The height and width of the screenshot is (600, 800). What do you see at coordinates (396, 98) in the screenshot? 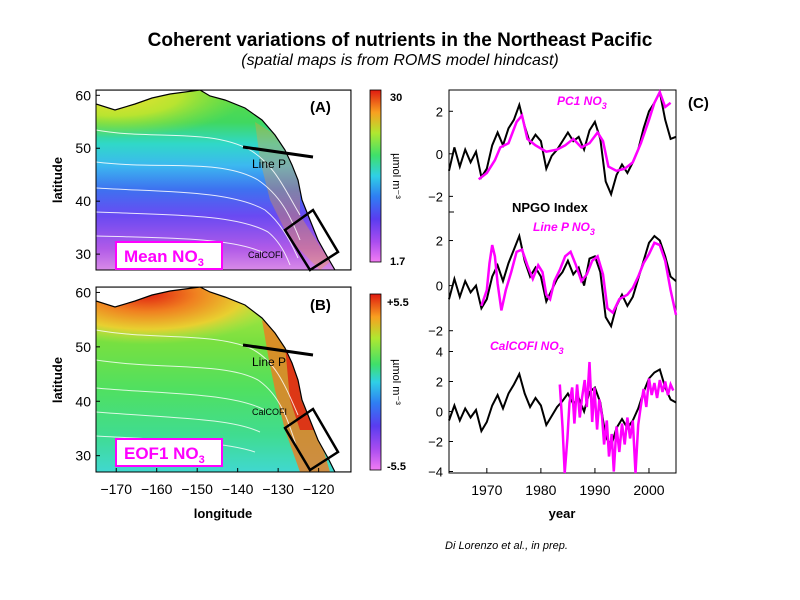
I see `colorbar-a-max: 30` at bounding box center [396, 98].